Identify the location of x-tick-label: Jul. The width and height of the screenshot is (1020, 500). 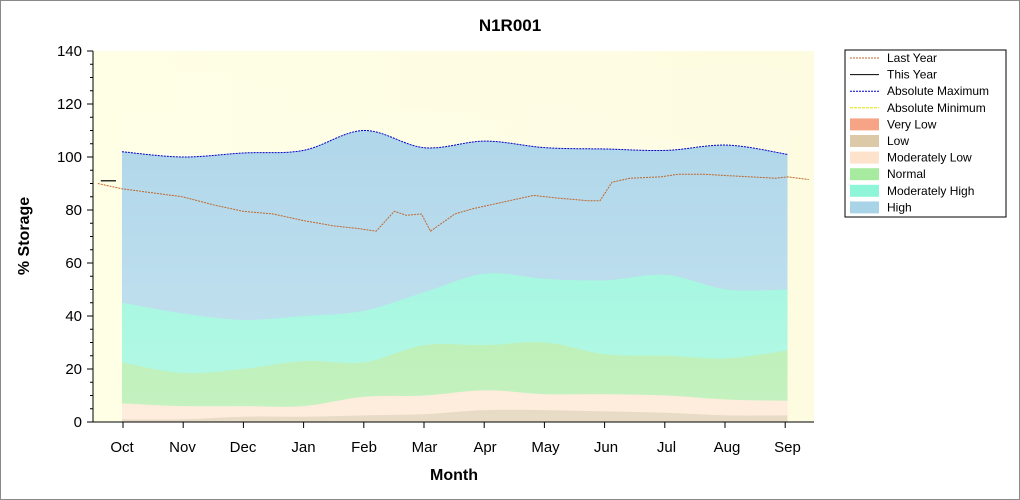
(666, 447).